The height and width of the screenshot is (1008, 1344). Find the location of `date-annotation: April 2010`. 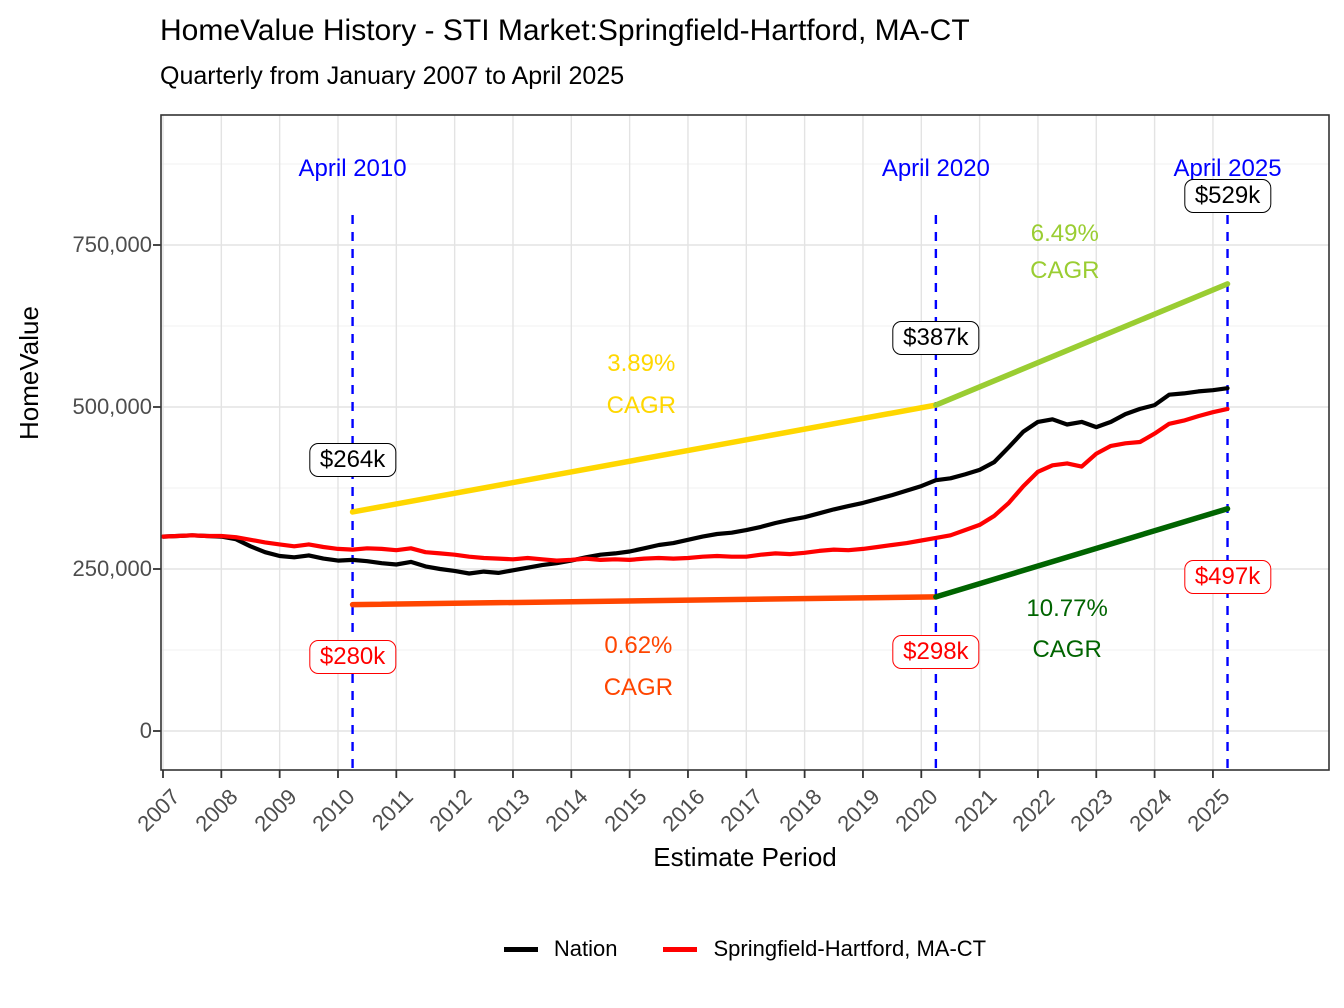

date-annotation: April 2010 is located at coordinates (352, 168).